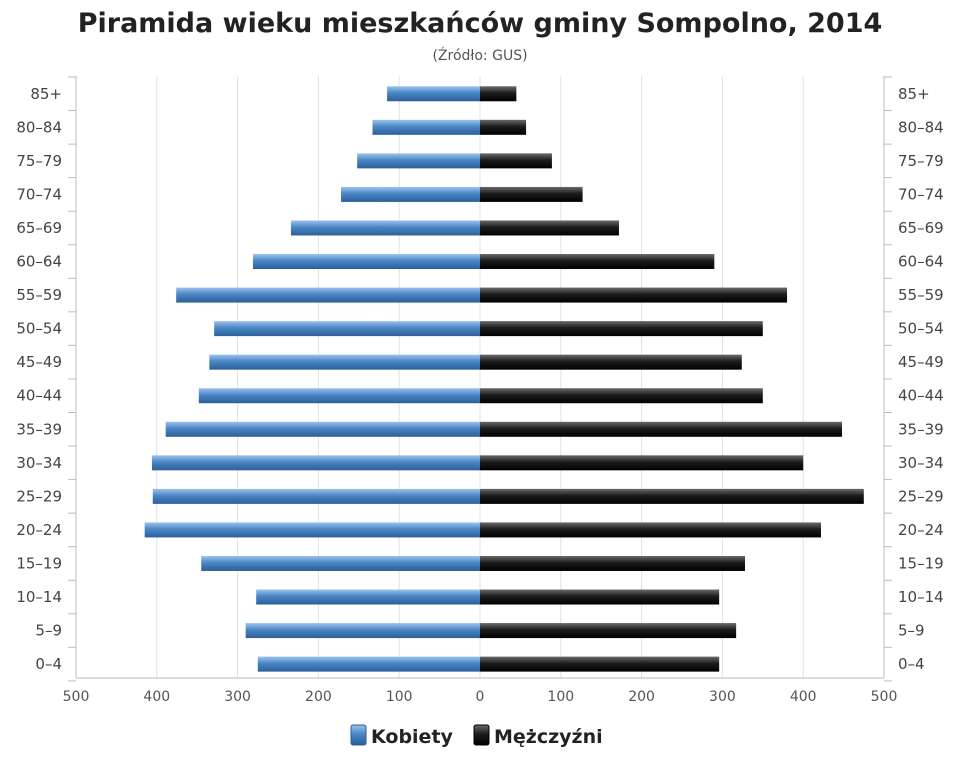 The width and height of the screenshot is (960, 768). What do you see at coordinates (921, 530) in the screenshot?
I see `category-label-right: 20–24` at bounding box center [921, 530].